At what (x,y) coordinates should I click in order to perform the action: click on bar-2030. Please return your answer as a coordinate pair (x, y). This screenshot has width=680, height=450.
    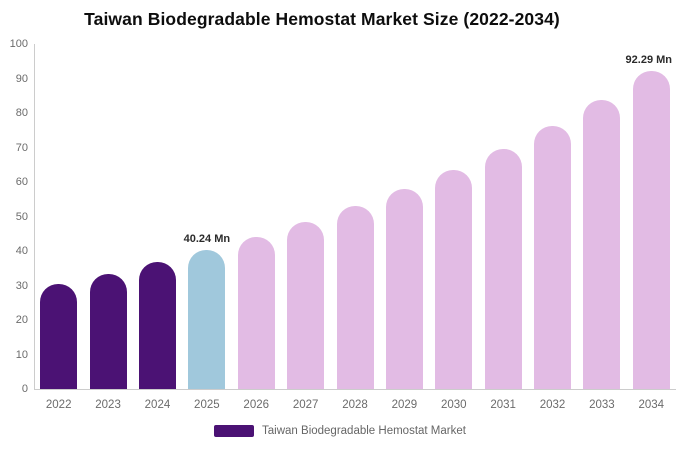
    Looking at the image, I should click on (454, 279).